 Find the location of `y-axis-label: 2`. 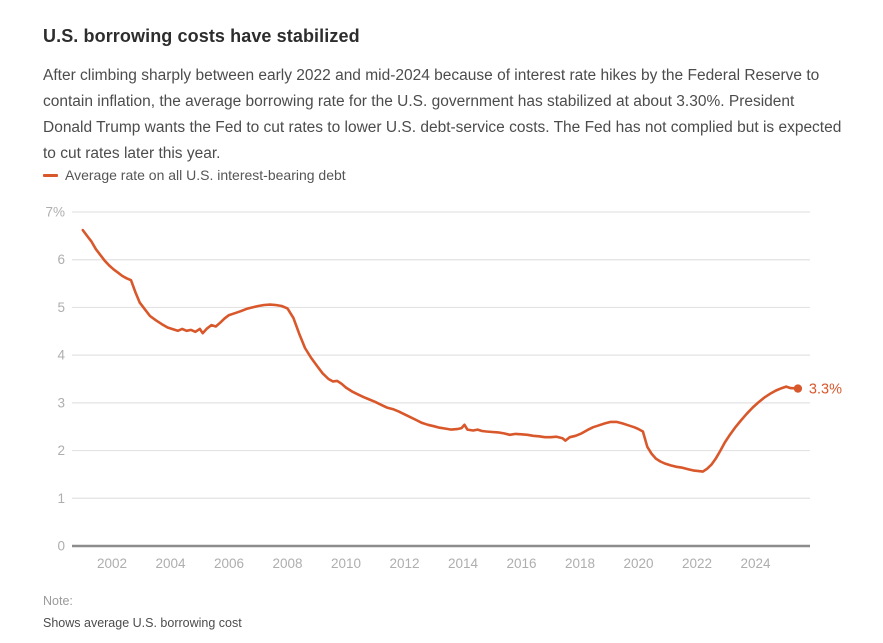

y-axis-label: 2 is located at coordinates (61, 450).